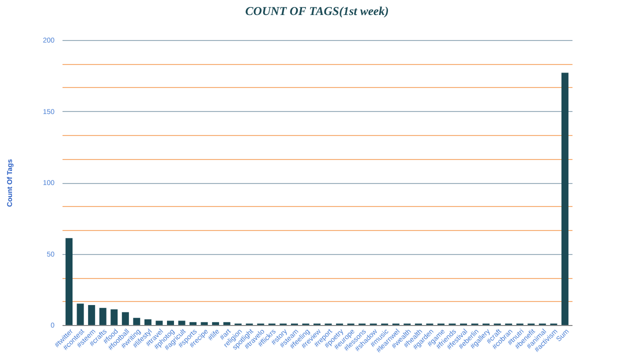  What do you see at coordinates (317, 11) in the screenshot?
I see `chart-title: COUNT OF TAGS(1st week)` at bounding box center [317, 11].